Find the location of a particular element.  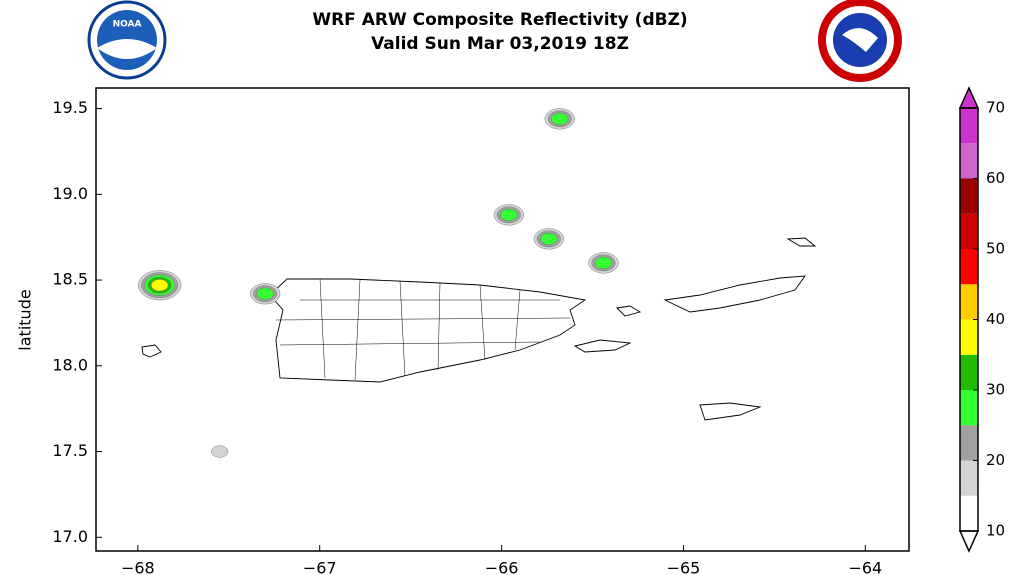

colorbar-tick-label: 30 is located at coordinates (995, 390).